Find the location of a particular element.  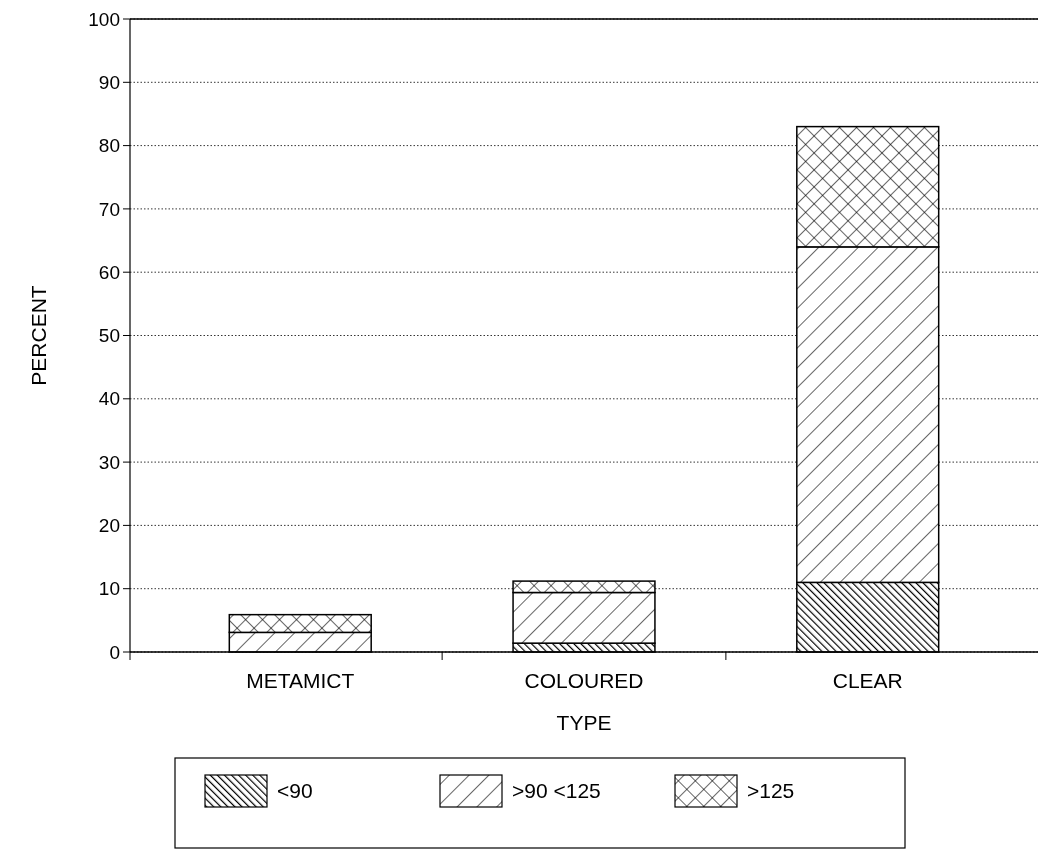

y-tick-label: 10 is located at coordinates (109, 589).